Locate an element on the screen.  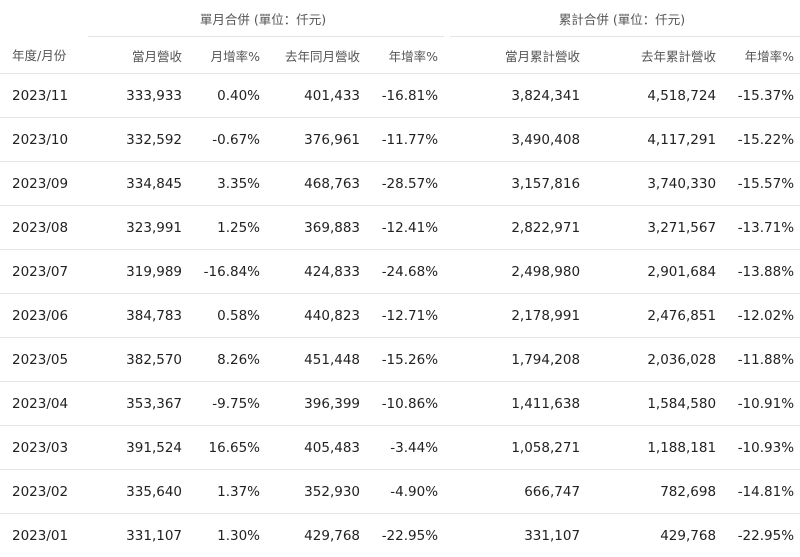
mom-cell: 1.37% is located at coordinates (227, 492).